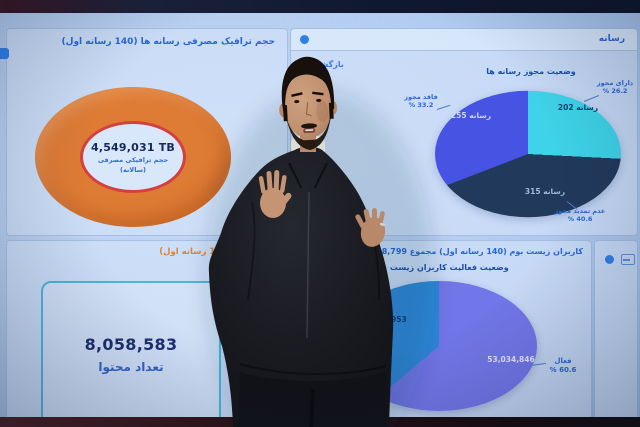  What do you see at coordinates (308, 265) in the screenshot?
I see `jacket-zipper` at bounding box center [308, 265].